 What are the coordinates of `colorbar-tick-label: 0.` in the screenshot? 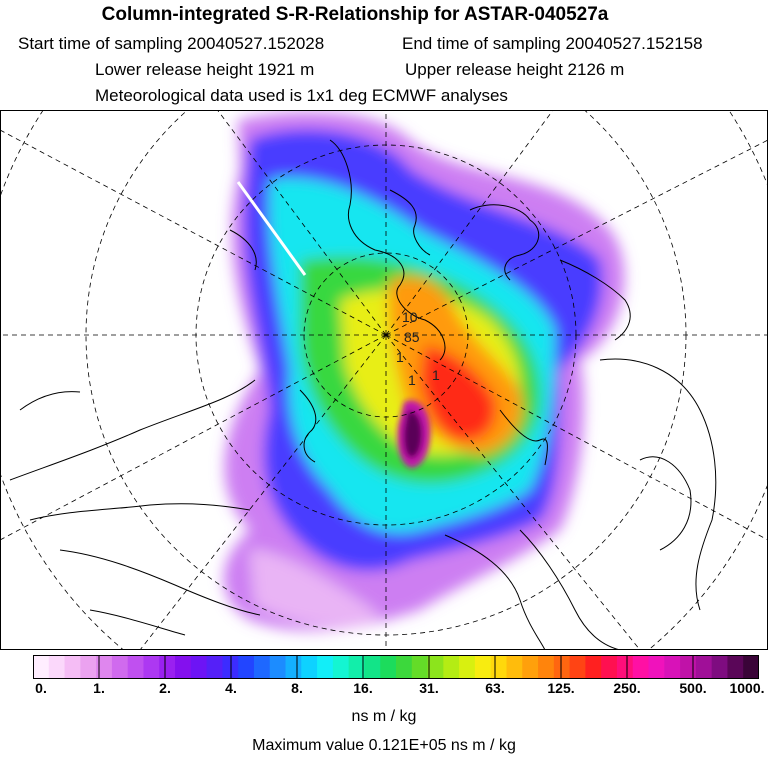 It's located at (41, 688).